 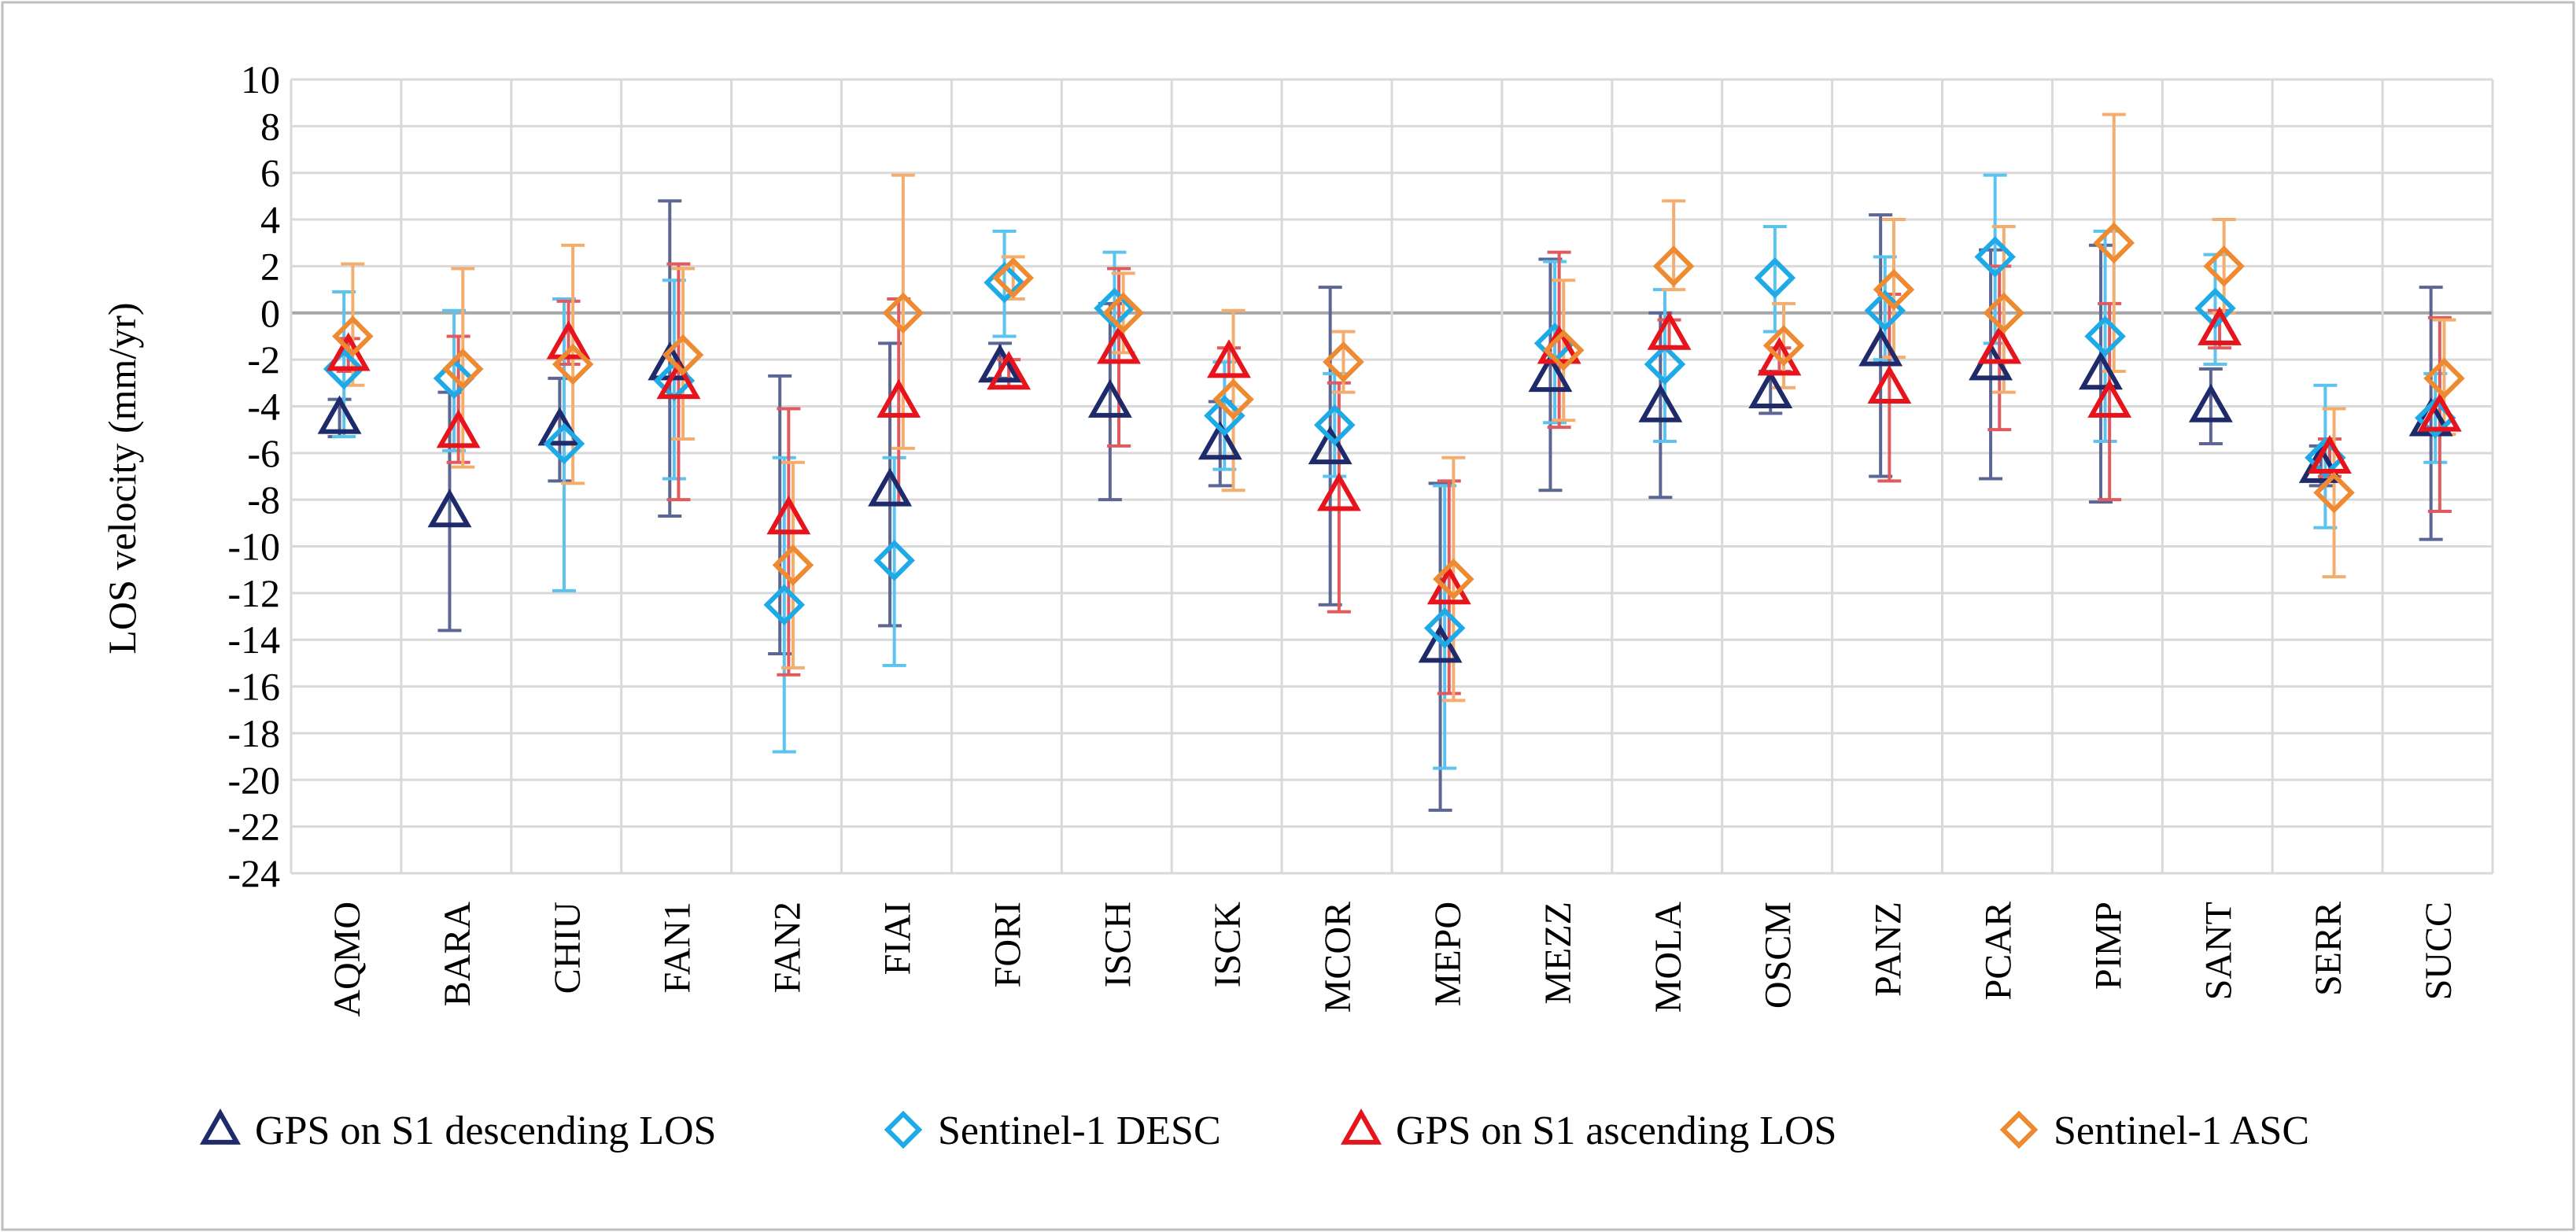 I want to click on x-category-label: OSCM, so click(x=1779, y=955).